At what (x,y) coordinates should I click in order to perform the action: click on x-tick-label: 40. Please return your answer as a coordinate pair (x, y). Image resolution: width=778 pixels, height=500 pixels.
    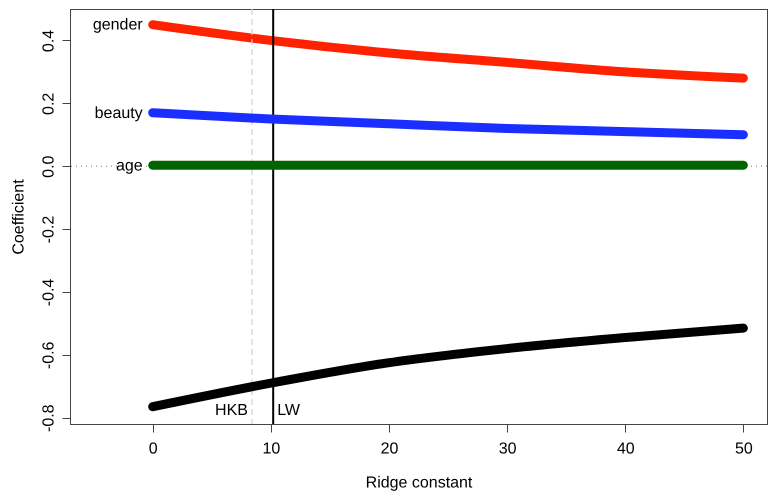
    Looking at the image, I should click on (625, 449).